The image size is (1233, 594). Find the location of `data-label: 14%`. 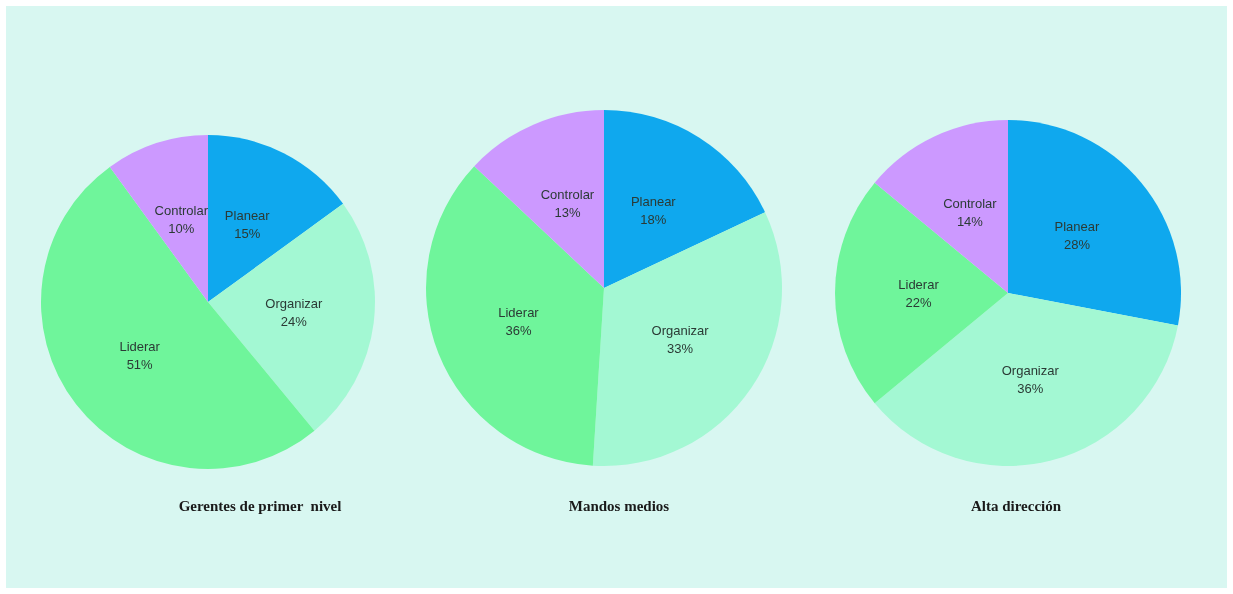

data-label: 14% is located at coordinates (970, 221).